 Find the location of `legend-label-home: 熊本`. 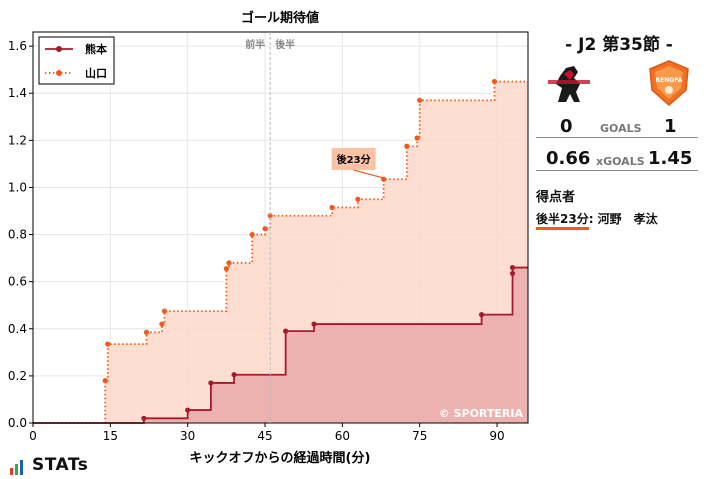

legend-label-home: 熊本 is located at coordinates (96, 49).